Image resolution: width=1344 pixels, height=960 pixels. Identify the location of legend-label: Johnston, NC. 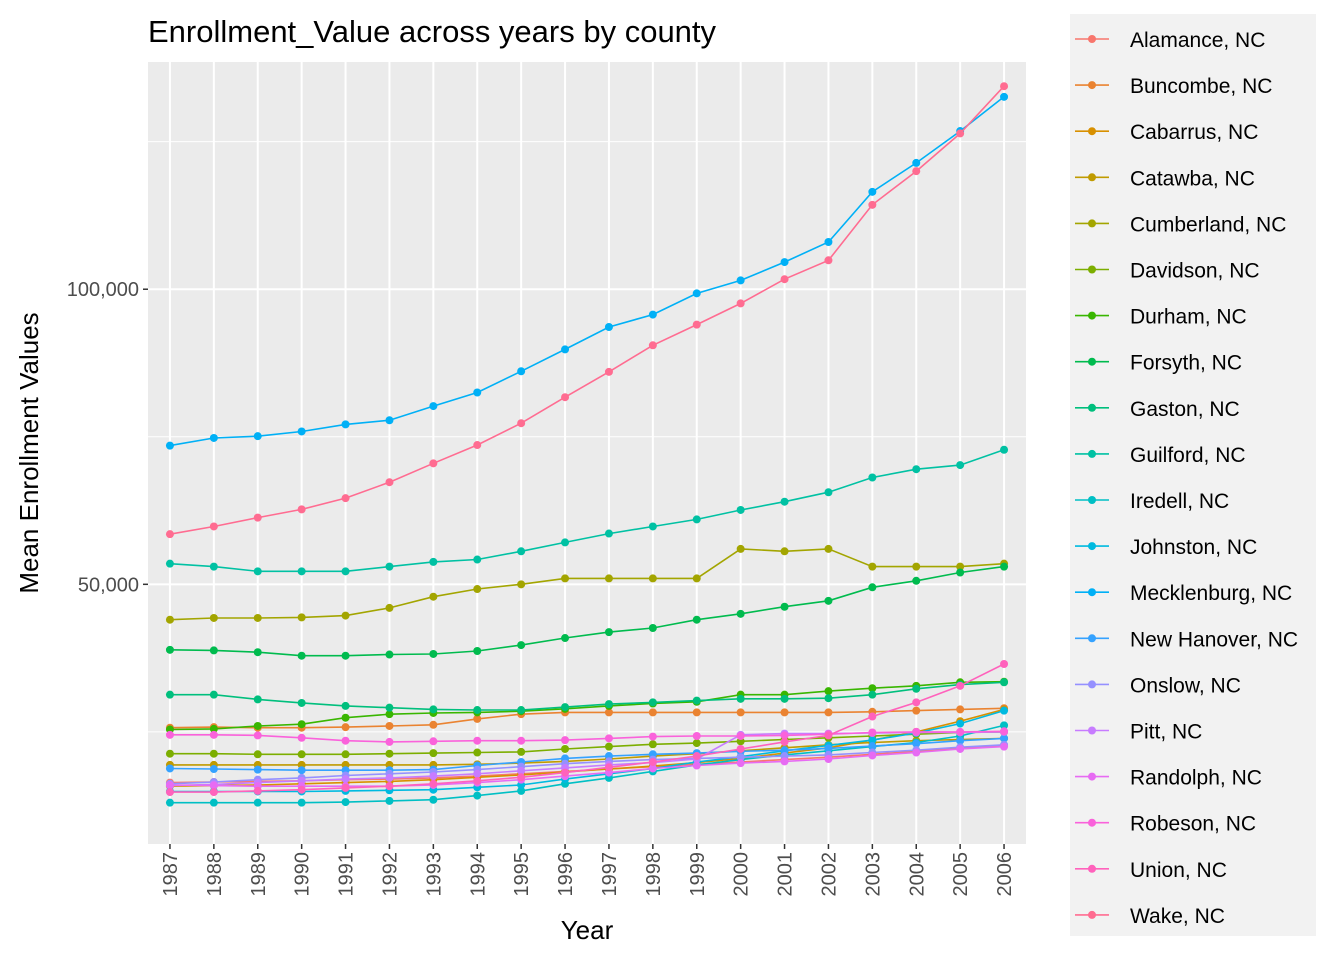
(1193, 547).